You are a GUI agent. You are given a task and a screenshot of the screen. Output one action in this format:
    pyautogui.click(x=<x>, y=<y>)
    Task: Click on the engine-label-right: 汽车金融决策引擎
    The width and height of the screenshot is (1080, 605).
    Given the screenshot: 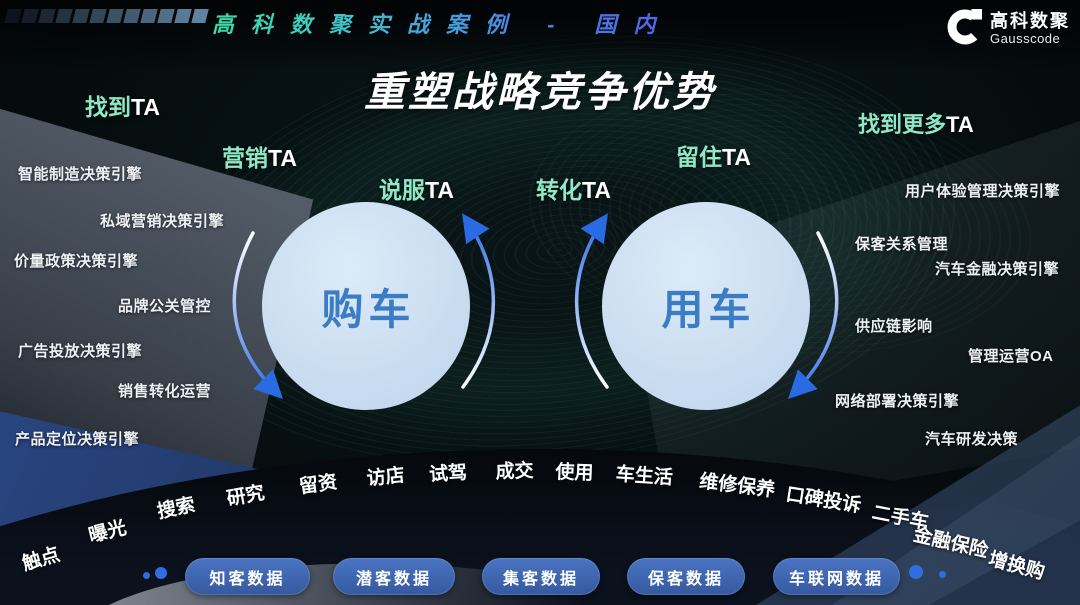 What is the action you would take?
    pyautogui.click(x=997, y=269)
    